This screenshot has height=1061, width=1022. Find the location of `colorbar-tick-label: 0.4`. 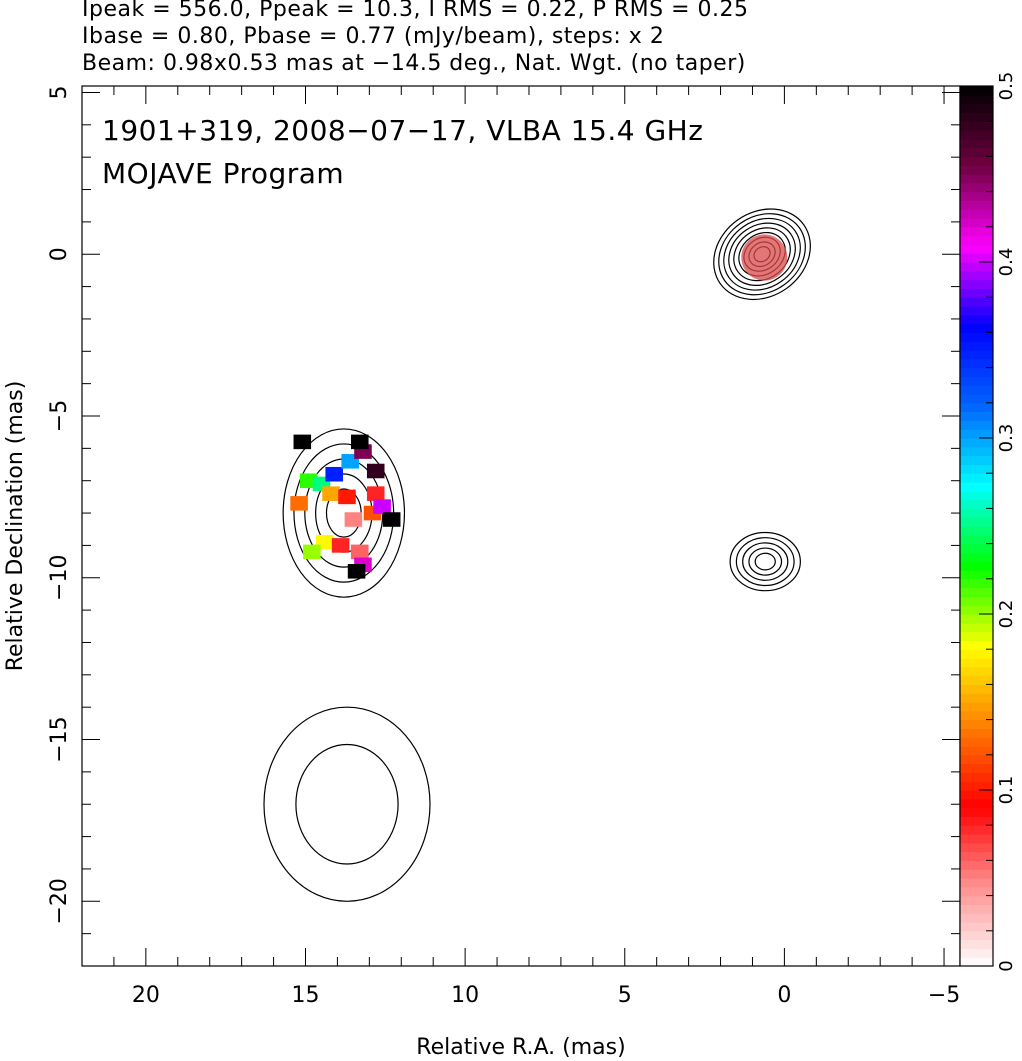

colorbar-tick-label: 0.4 is located at coordinates (1006, 262).